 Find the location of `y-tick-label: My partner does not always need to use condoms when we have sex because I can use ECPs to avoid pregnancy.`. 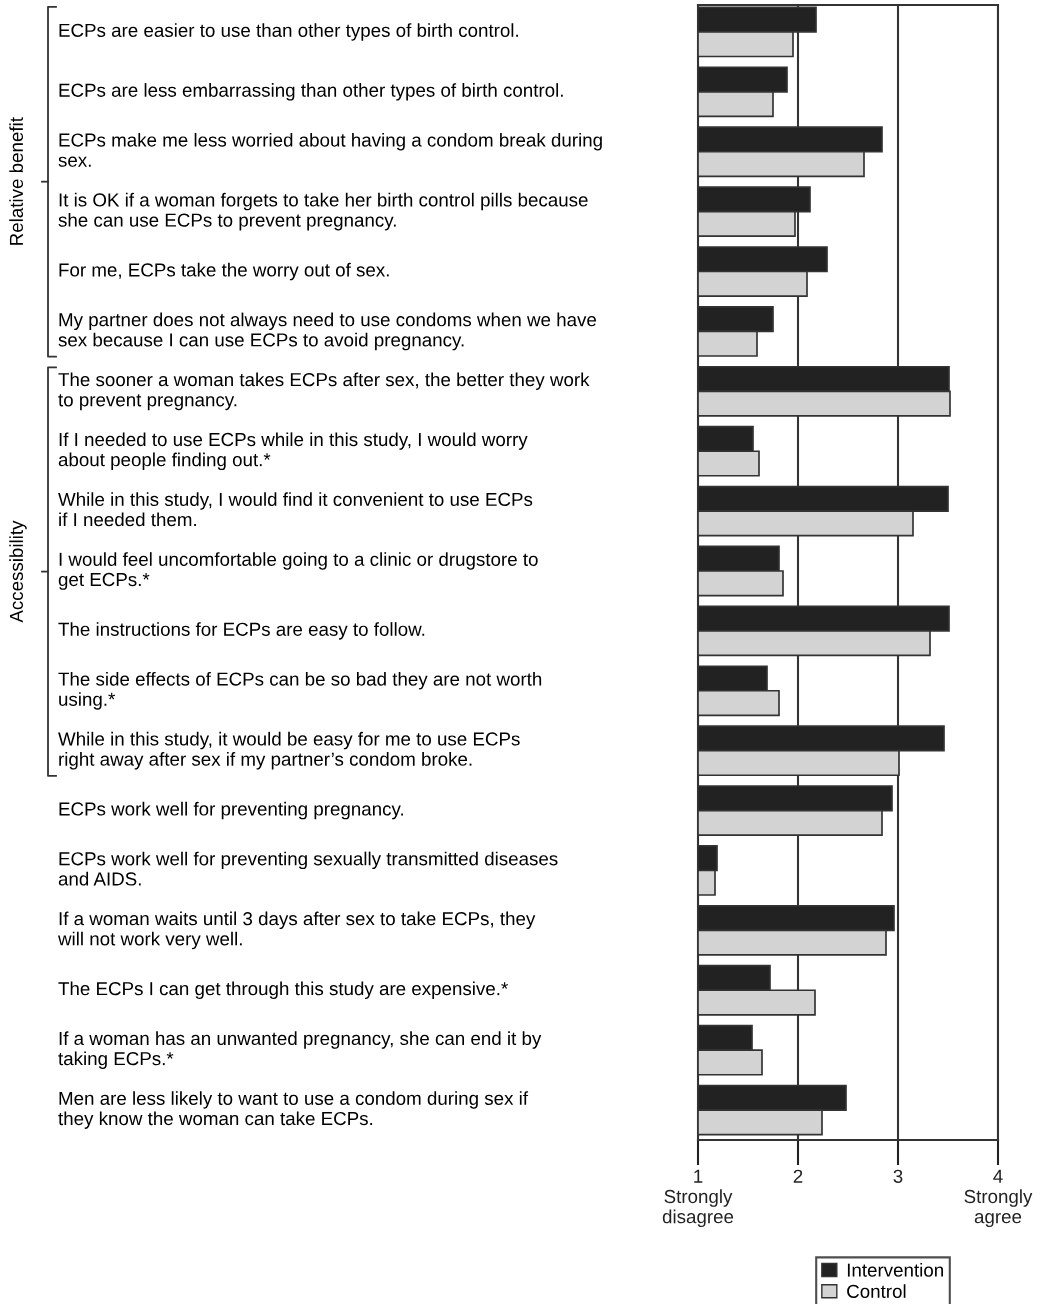

y-tick-label: My partner does not always need to use condoms when we have sex because I can use ECPs to avoid pregnancy. is located at coordinates (327, 331).